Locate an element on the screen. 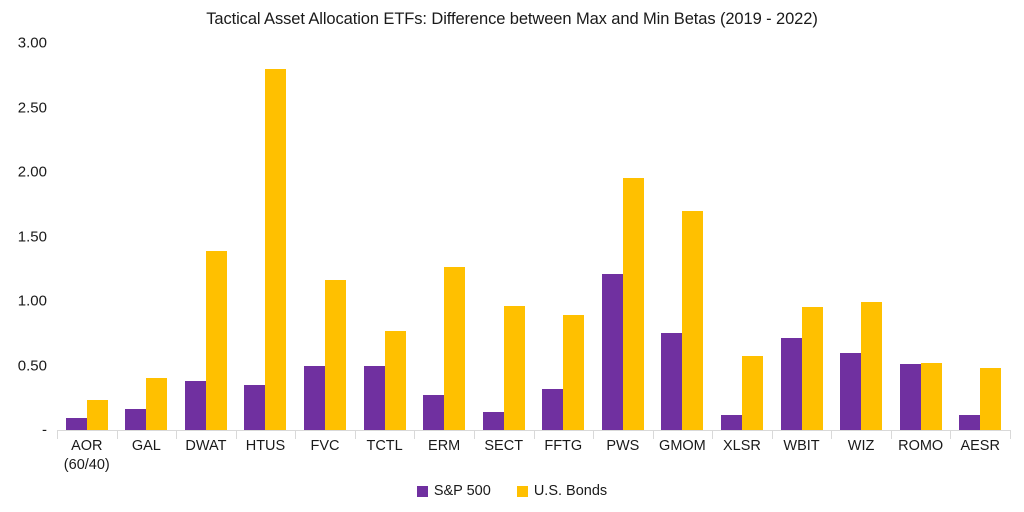 The height and width of the screenshot is (512, 1024). x-axis-tick-label-line: FVC is located at coordinates (325, 446).